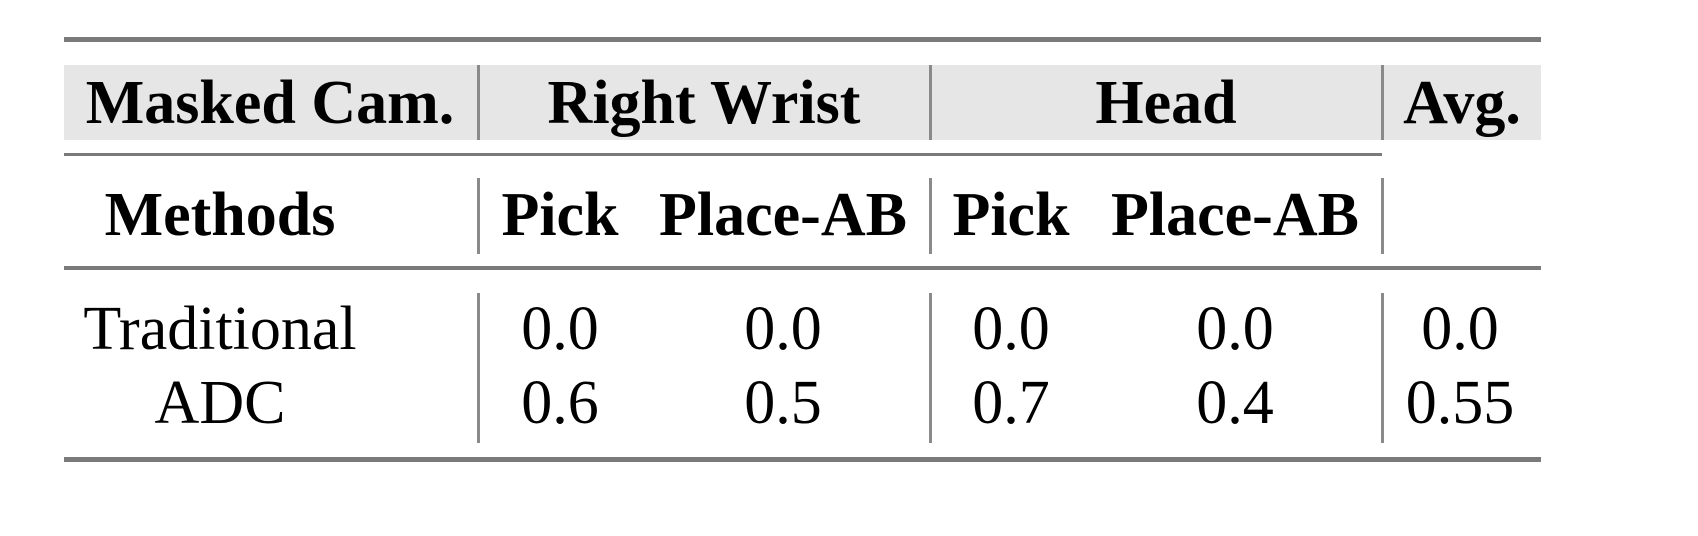 The image size is (1698, 536). I want to click on row-value: 0.5, so click(783, 403).